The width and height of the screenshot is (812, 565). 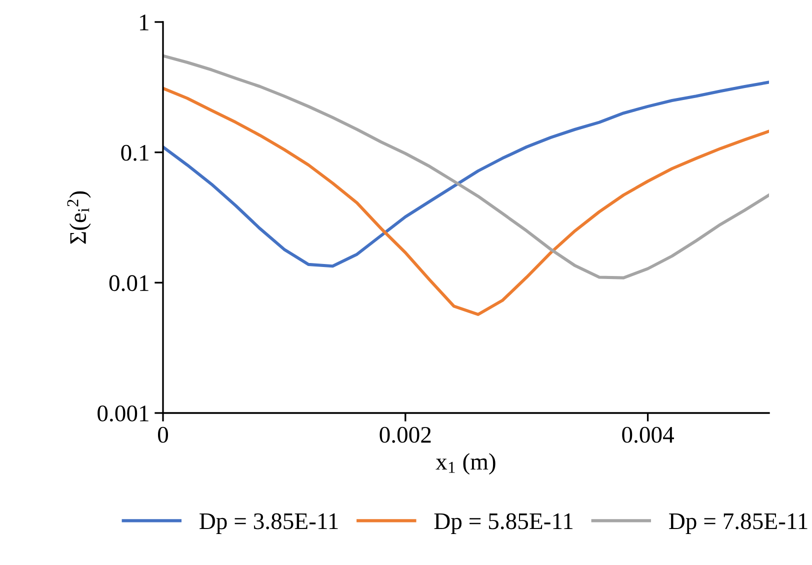 What do you see at coordinates (128, 283) in the screenshot?
I see `y-tick-label: 0.01` at bounding box center [128, 283].